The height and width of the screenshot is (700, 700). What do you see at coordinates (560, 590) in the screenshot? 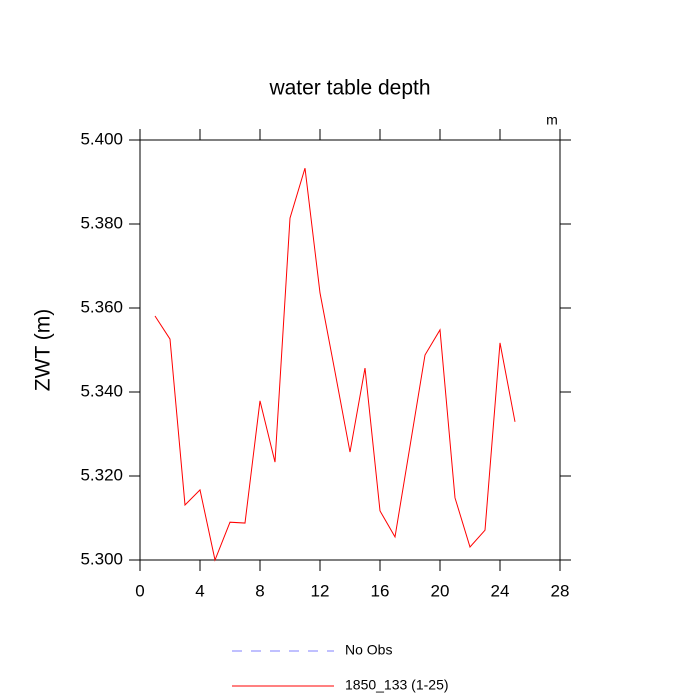
I see `x-tick-label: 28` at bounding box center [560, 590].